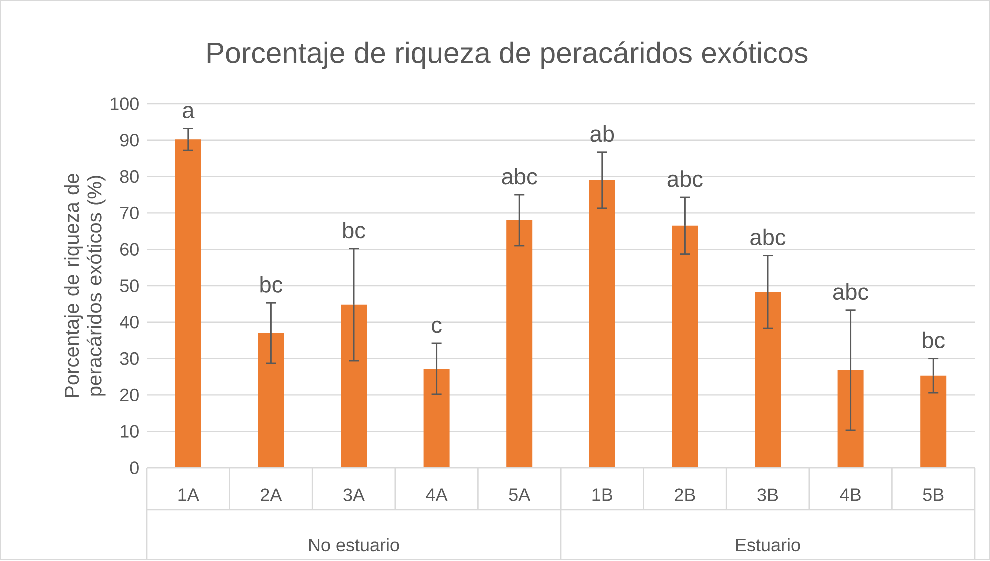  I want to click on y-tick-label: 40, so click(129, 322).